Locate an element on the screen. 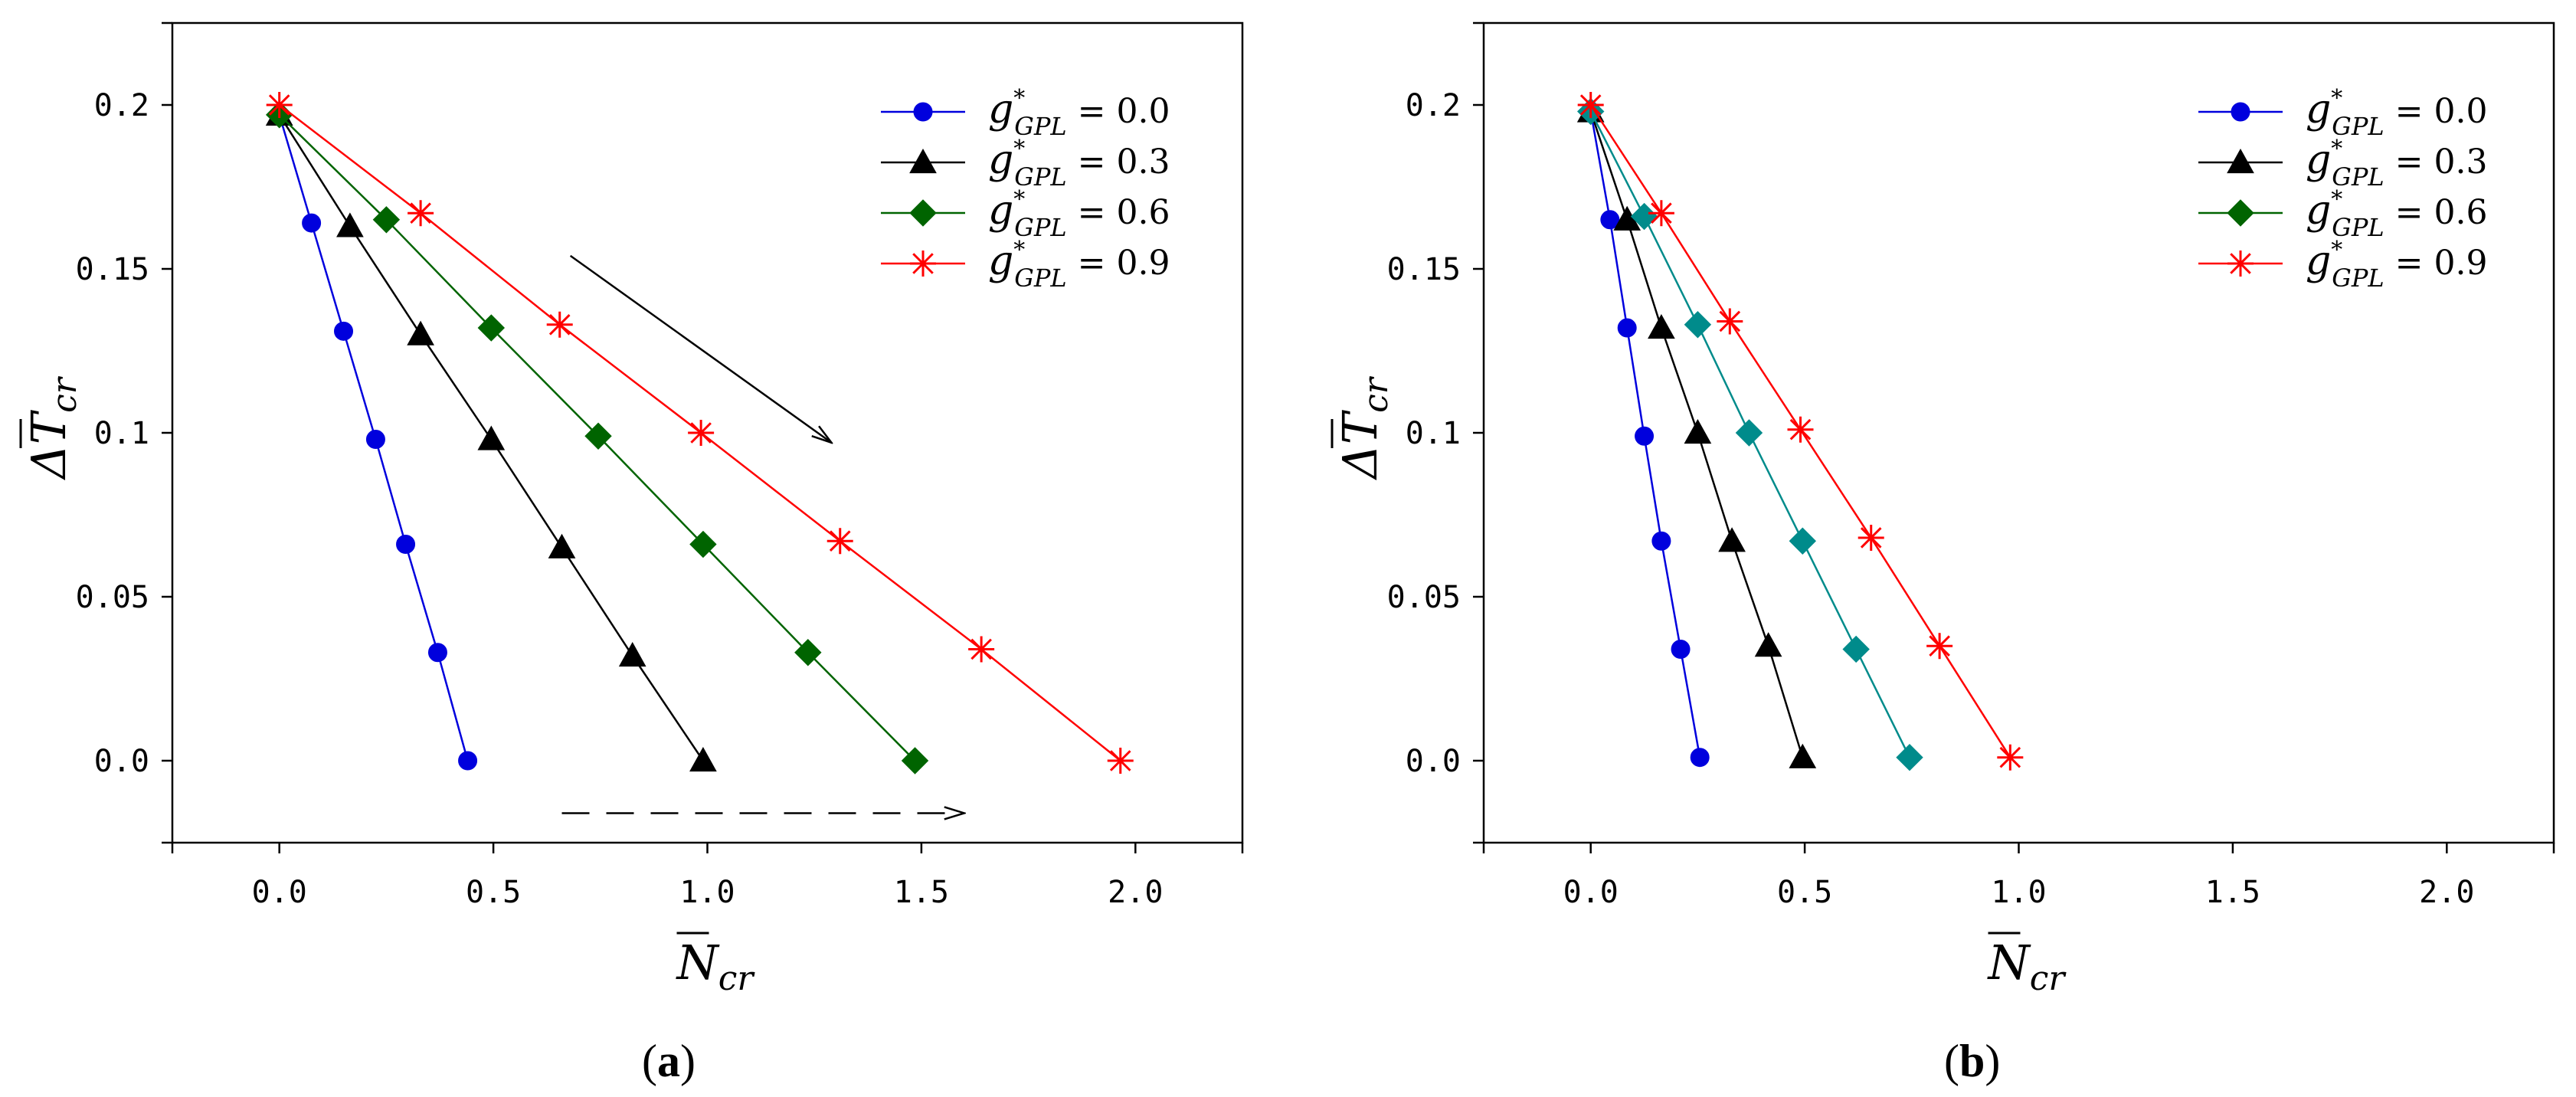 Image resolution: width=2576 pixels, height=1097 pixels. panel-a-y-tick-label: 0.05 is located at coordinates (112, 598).